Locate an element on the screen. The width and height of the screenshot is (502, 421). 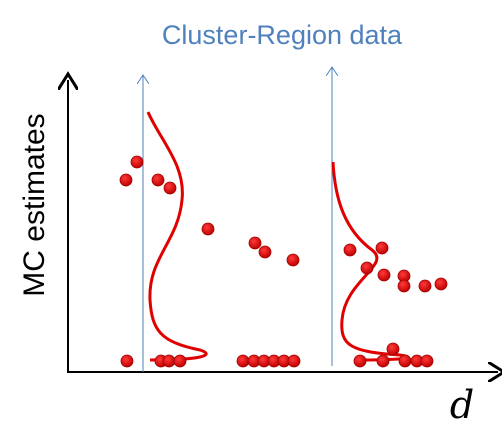
y-axis-label: MC estimates is located at coordinates (34, 204).